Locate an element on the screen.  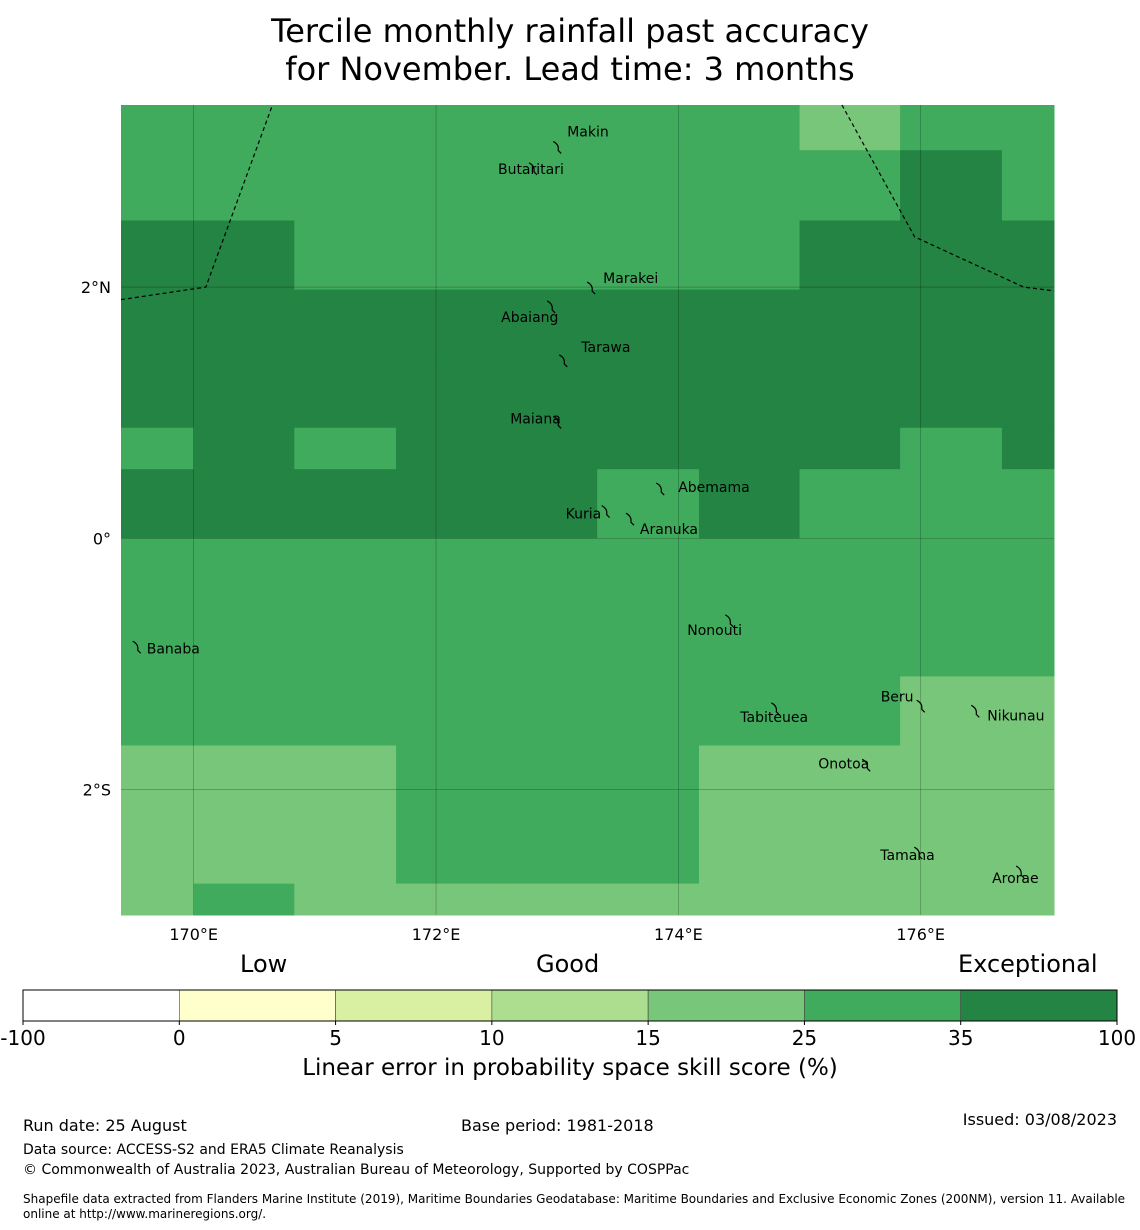
island-label-aranuka: Aranuka is located at coordinates (669, 530).